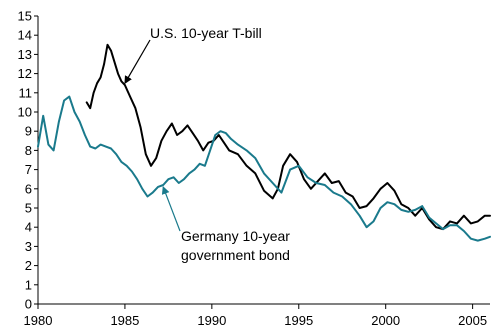 The image size is (495, 332). I want to click on y-tick-label: 8, so click(28, 150).